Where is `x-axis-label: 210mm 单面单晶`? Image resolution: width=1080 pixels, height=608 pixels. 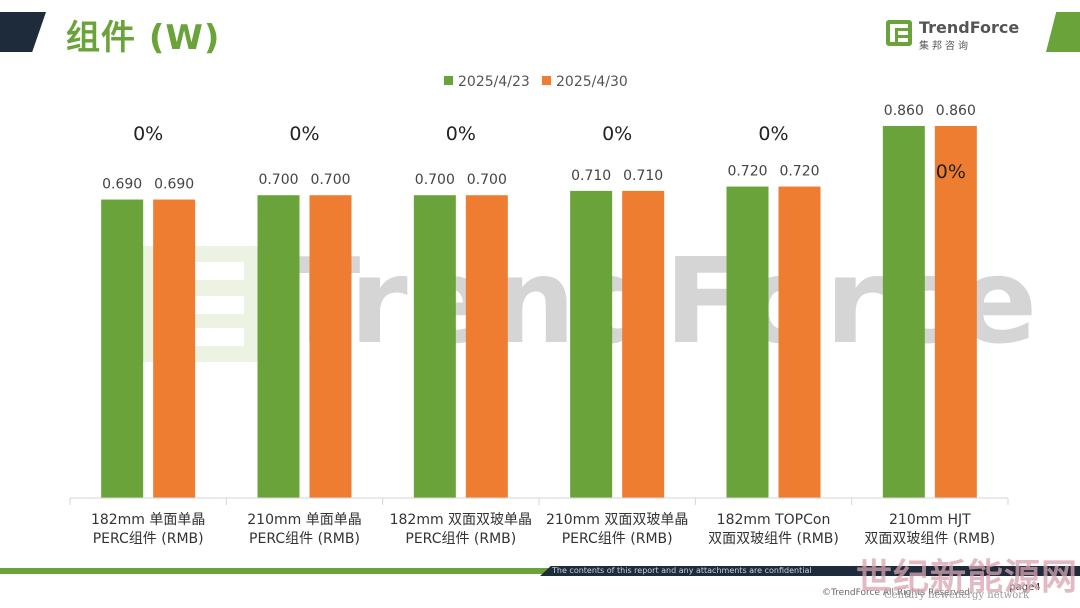
x-axis-label: 210mm 单面单晶 is located at coordinates (304, 520).